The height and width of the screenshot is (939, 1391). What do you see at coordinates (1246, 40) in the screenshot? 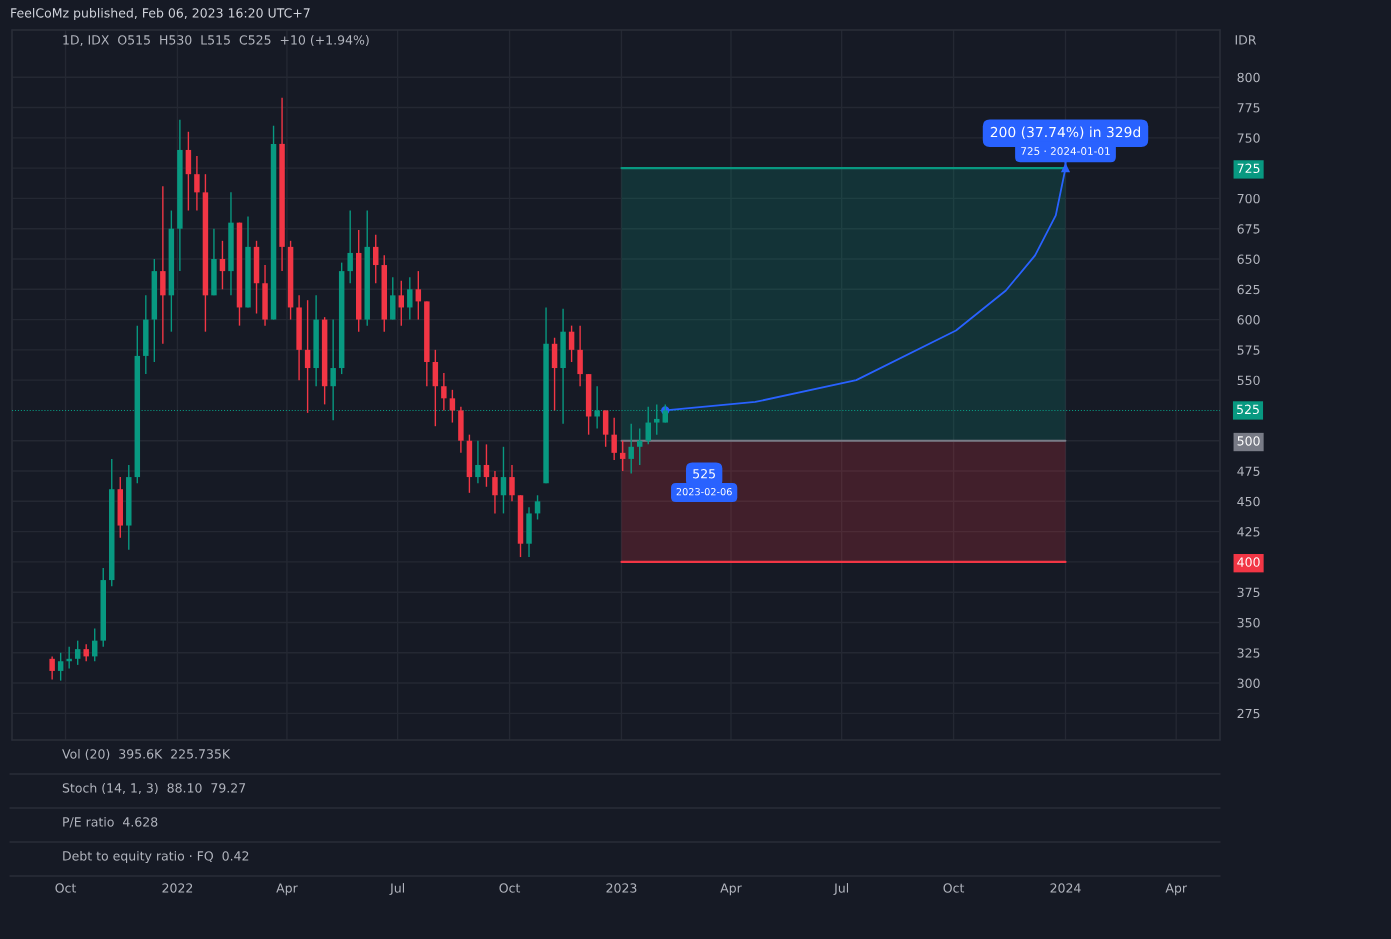
I see `y2-axis-title: IDR` at bounding box center [1246, 40].